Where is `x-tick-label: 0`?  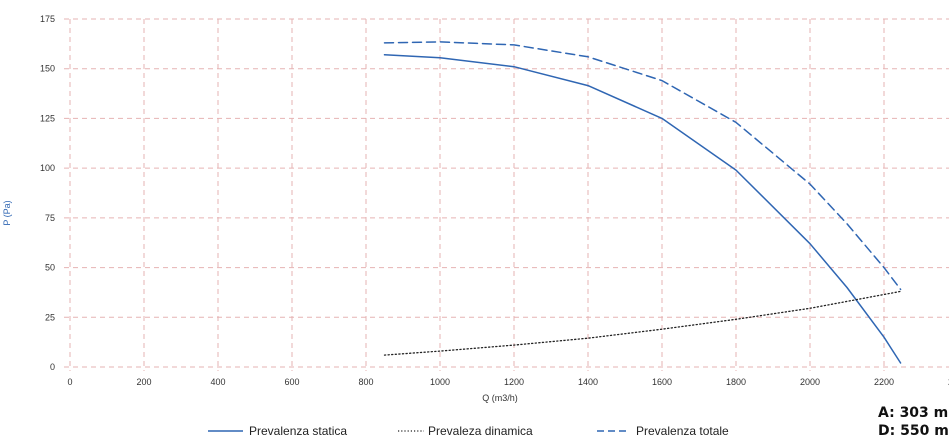
x-tick-label: 0 is located at coordinates (69, 382).